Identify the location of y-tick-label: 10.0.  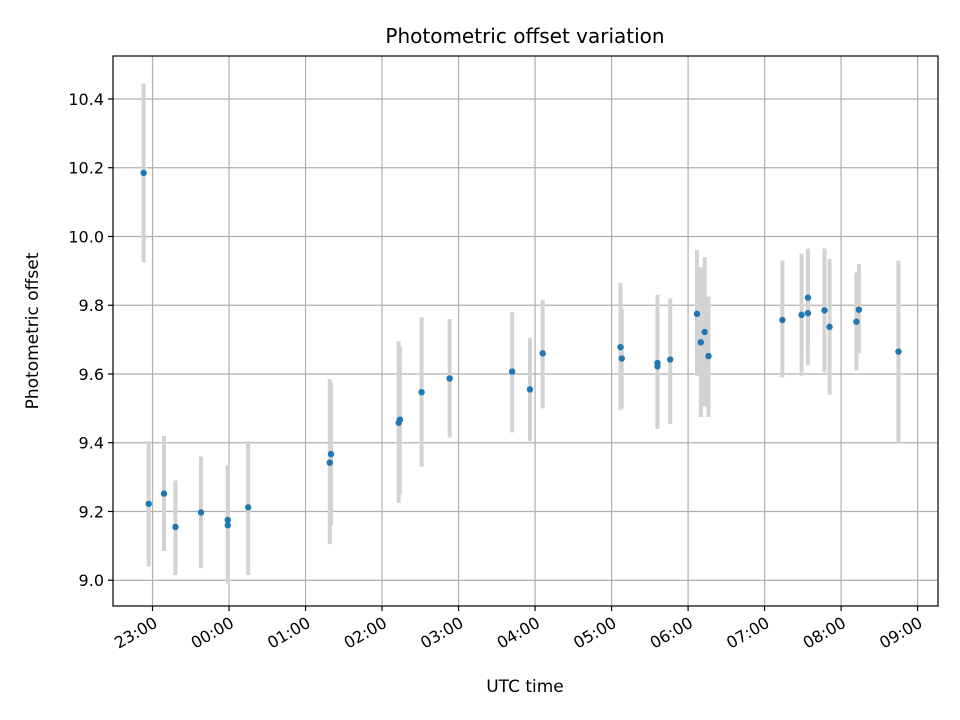
(86, 236).